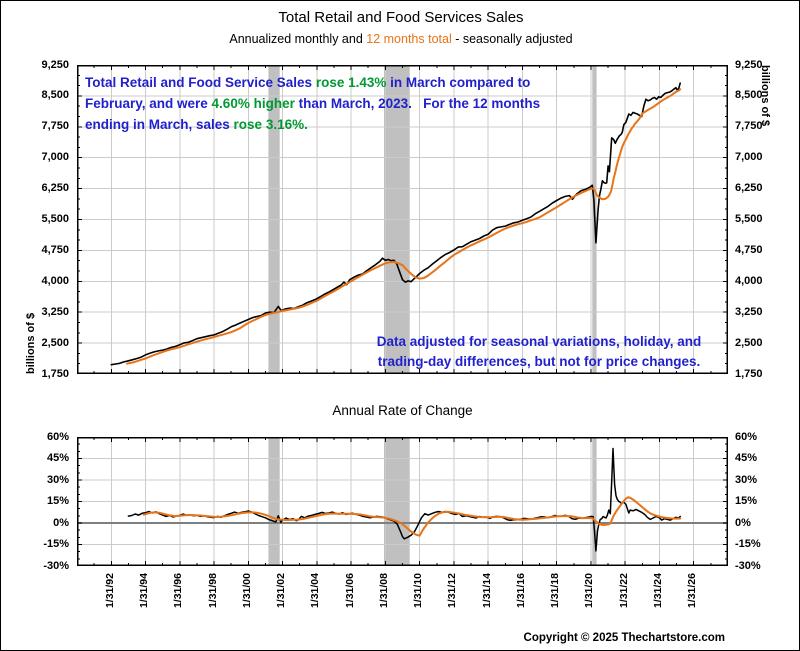 The width and height of the screenshot is (800, 651). What do you see at coordinates (452, 591) in the screenshot?
I see `x-tick-label: 1/31/12` at bounding box center [452, 591].